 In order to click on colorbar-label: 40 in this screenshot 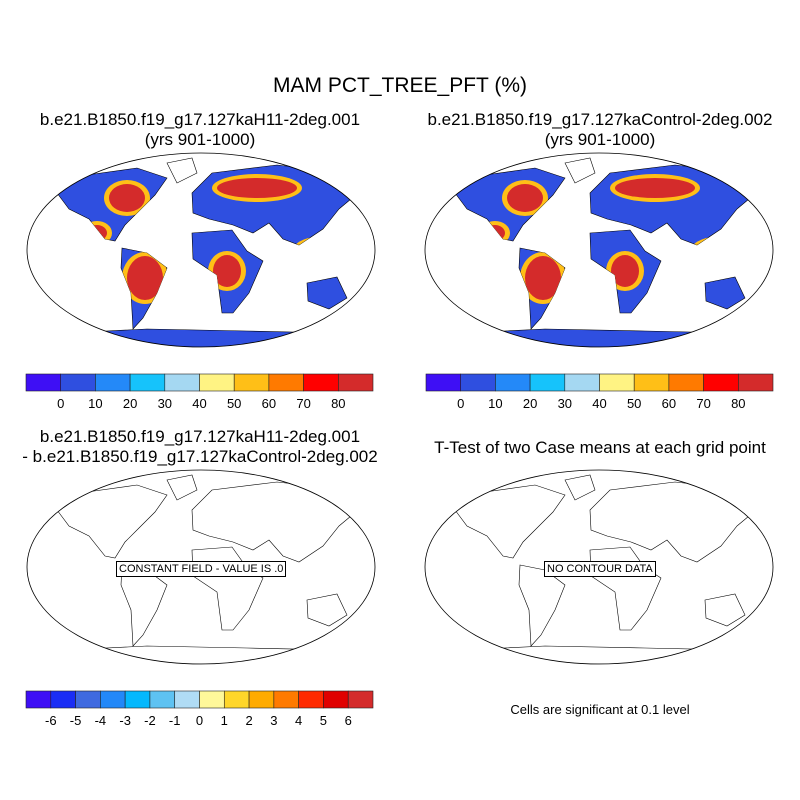, I will do `click(599, 403)`.